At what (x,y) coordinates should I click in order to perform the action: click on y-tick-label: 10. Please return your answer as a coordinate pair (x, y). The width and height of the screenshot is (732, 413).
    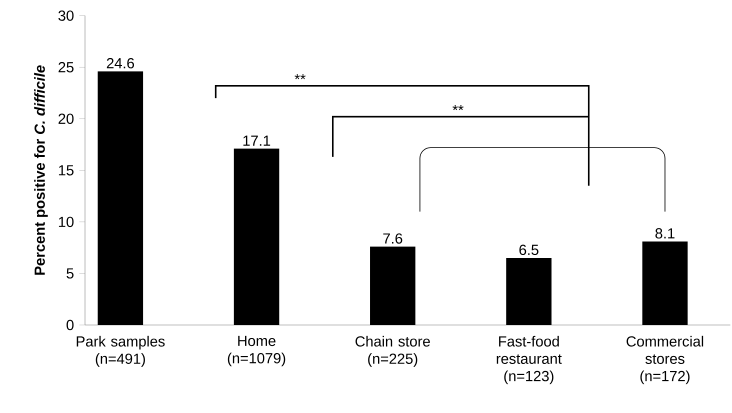
    Looking at the image, I should click on (66, 222).